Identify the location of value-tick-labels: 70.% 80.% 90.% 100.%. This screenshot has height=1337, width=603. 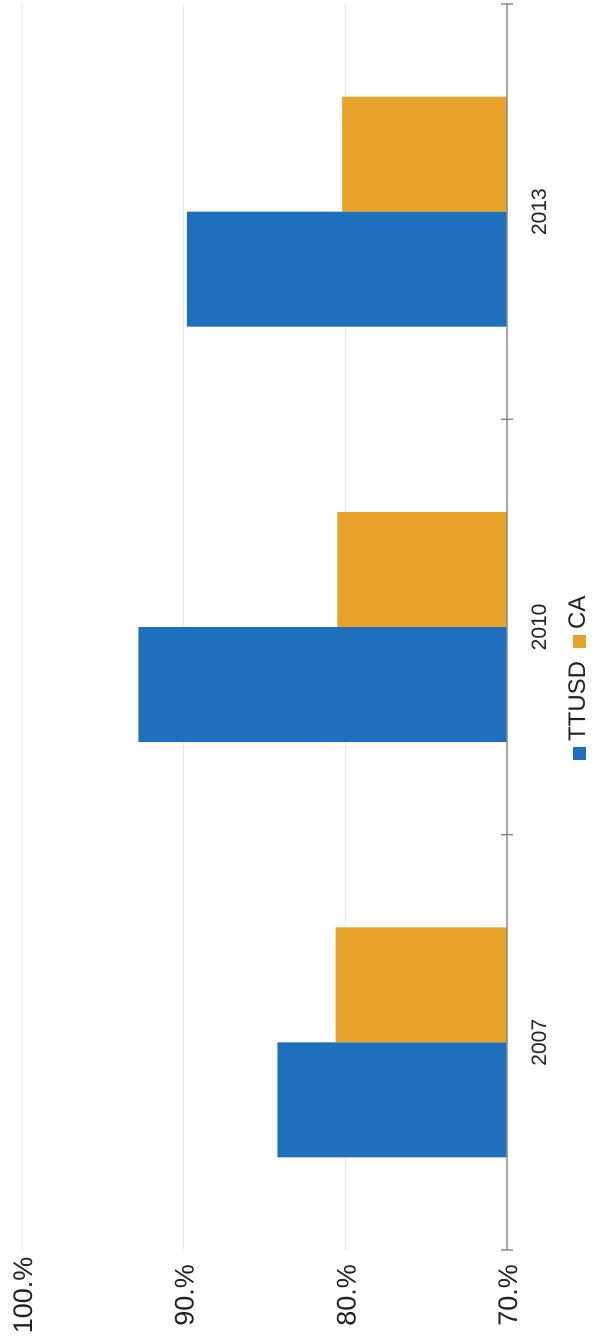
(265, 1295).